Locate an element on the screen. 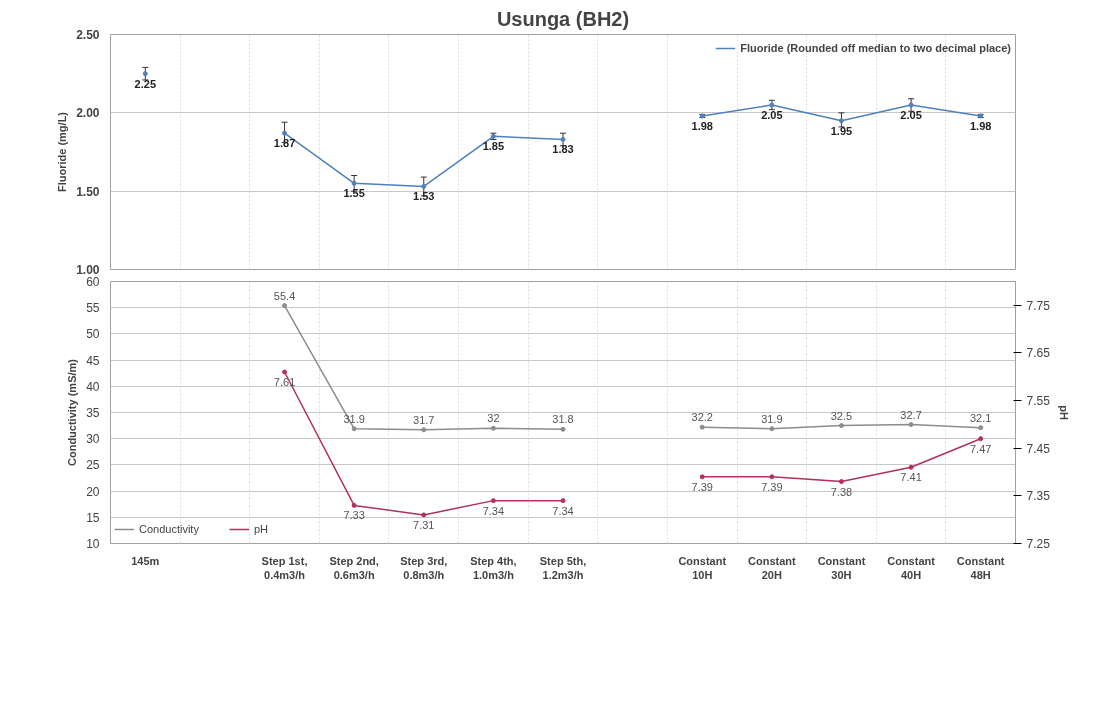 Image resolution: width=1095 pixels, height=706 pixels. y2-tick-label: 7.45 is located at coordinates (1038, 448).